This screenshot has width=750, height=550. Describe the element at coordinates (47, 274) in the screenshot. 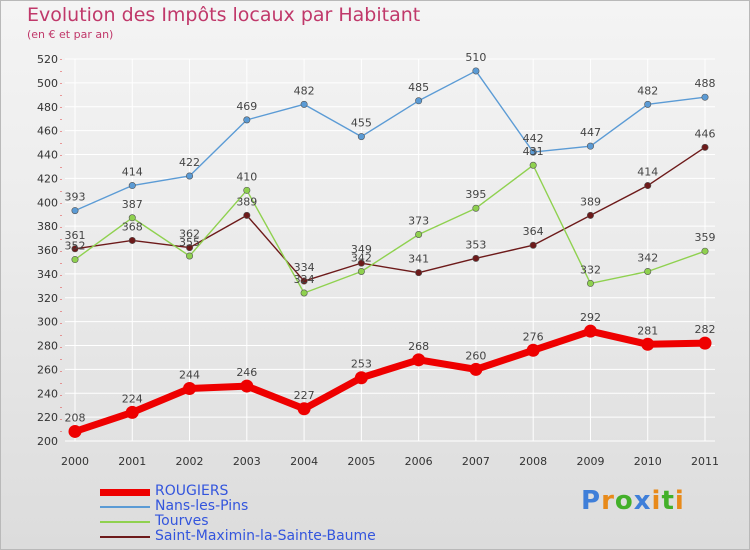

I see `y-tick-label: 340` at that location.